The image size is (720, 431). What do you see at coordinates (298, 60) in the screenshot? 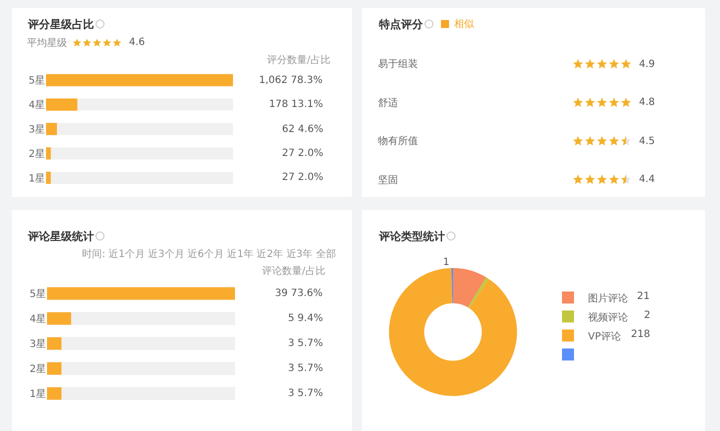
I see `text: 评分数量/占比` at bounding box center [298, 60].